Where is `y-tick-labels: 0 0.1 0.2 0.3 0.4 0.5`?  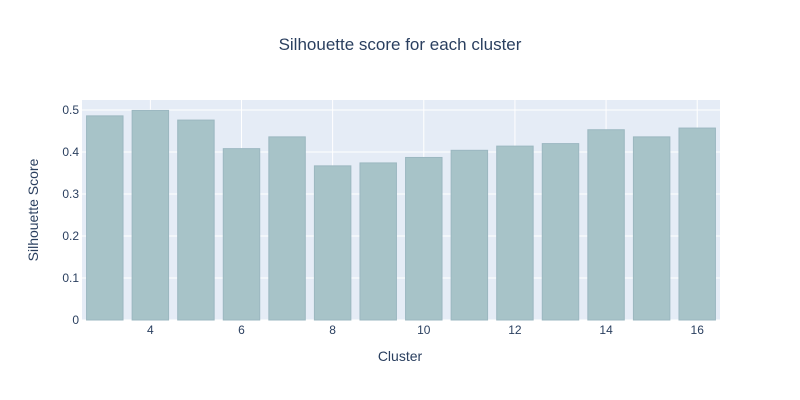
y-tick-labels: 0 0.1 0.2 0.3 0.4 0.5 is located at coordinates (70, 215).